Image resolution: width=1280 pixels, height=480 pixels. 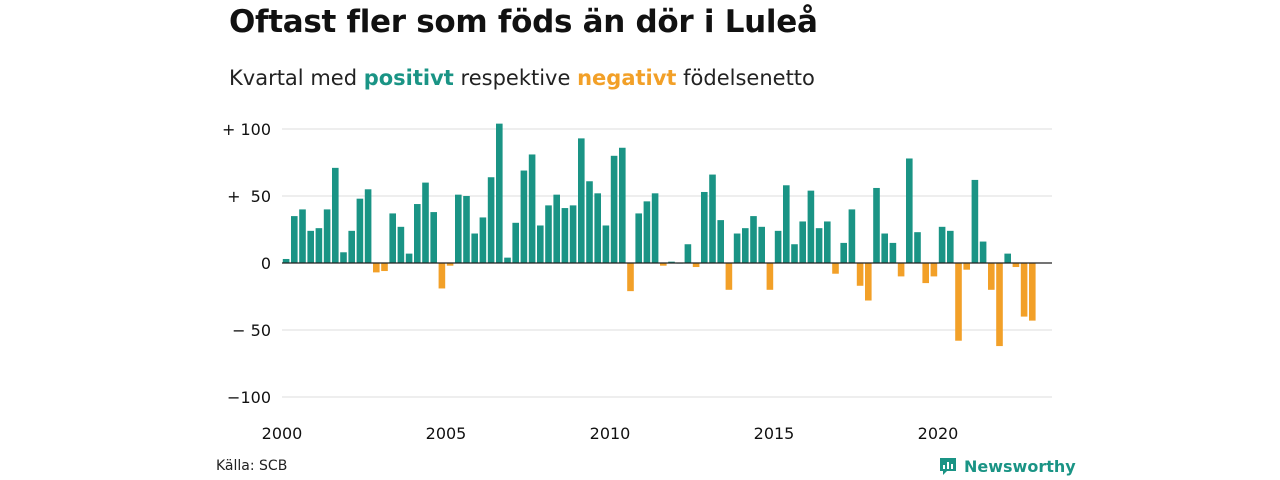 I want to click on x-tick-label: 2005, so click(x=446, y=433).